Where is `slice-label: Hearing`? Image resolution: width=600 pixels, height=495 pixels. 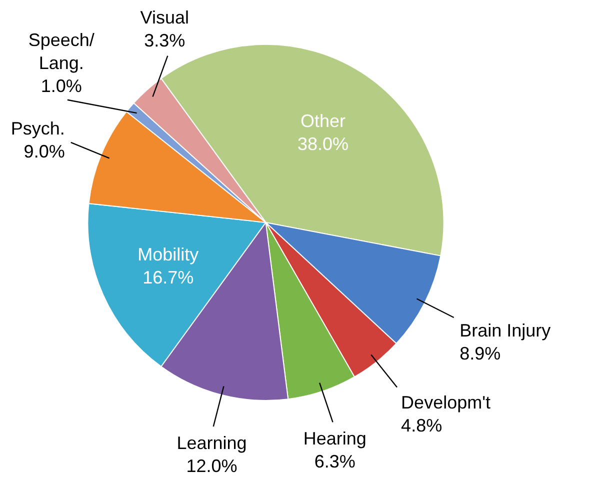
slice-label: Hearing is located at coordinates (334, 438).